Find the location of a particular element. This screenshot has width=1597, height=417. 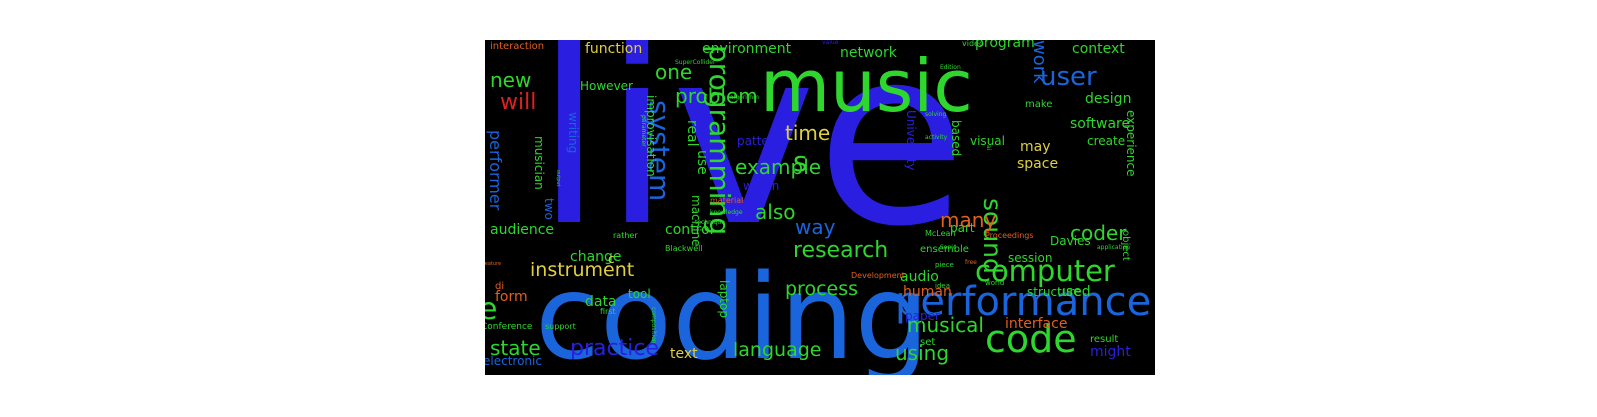

word: control is located at coordinates (689, 230).